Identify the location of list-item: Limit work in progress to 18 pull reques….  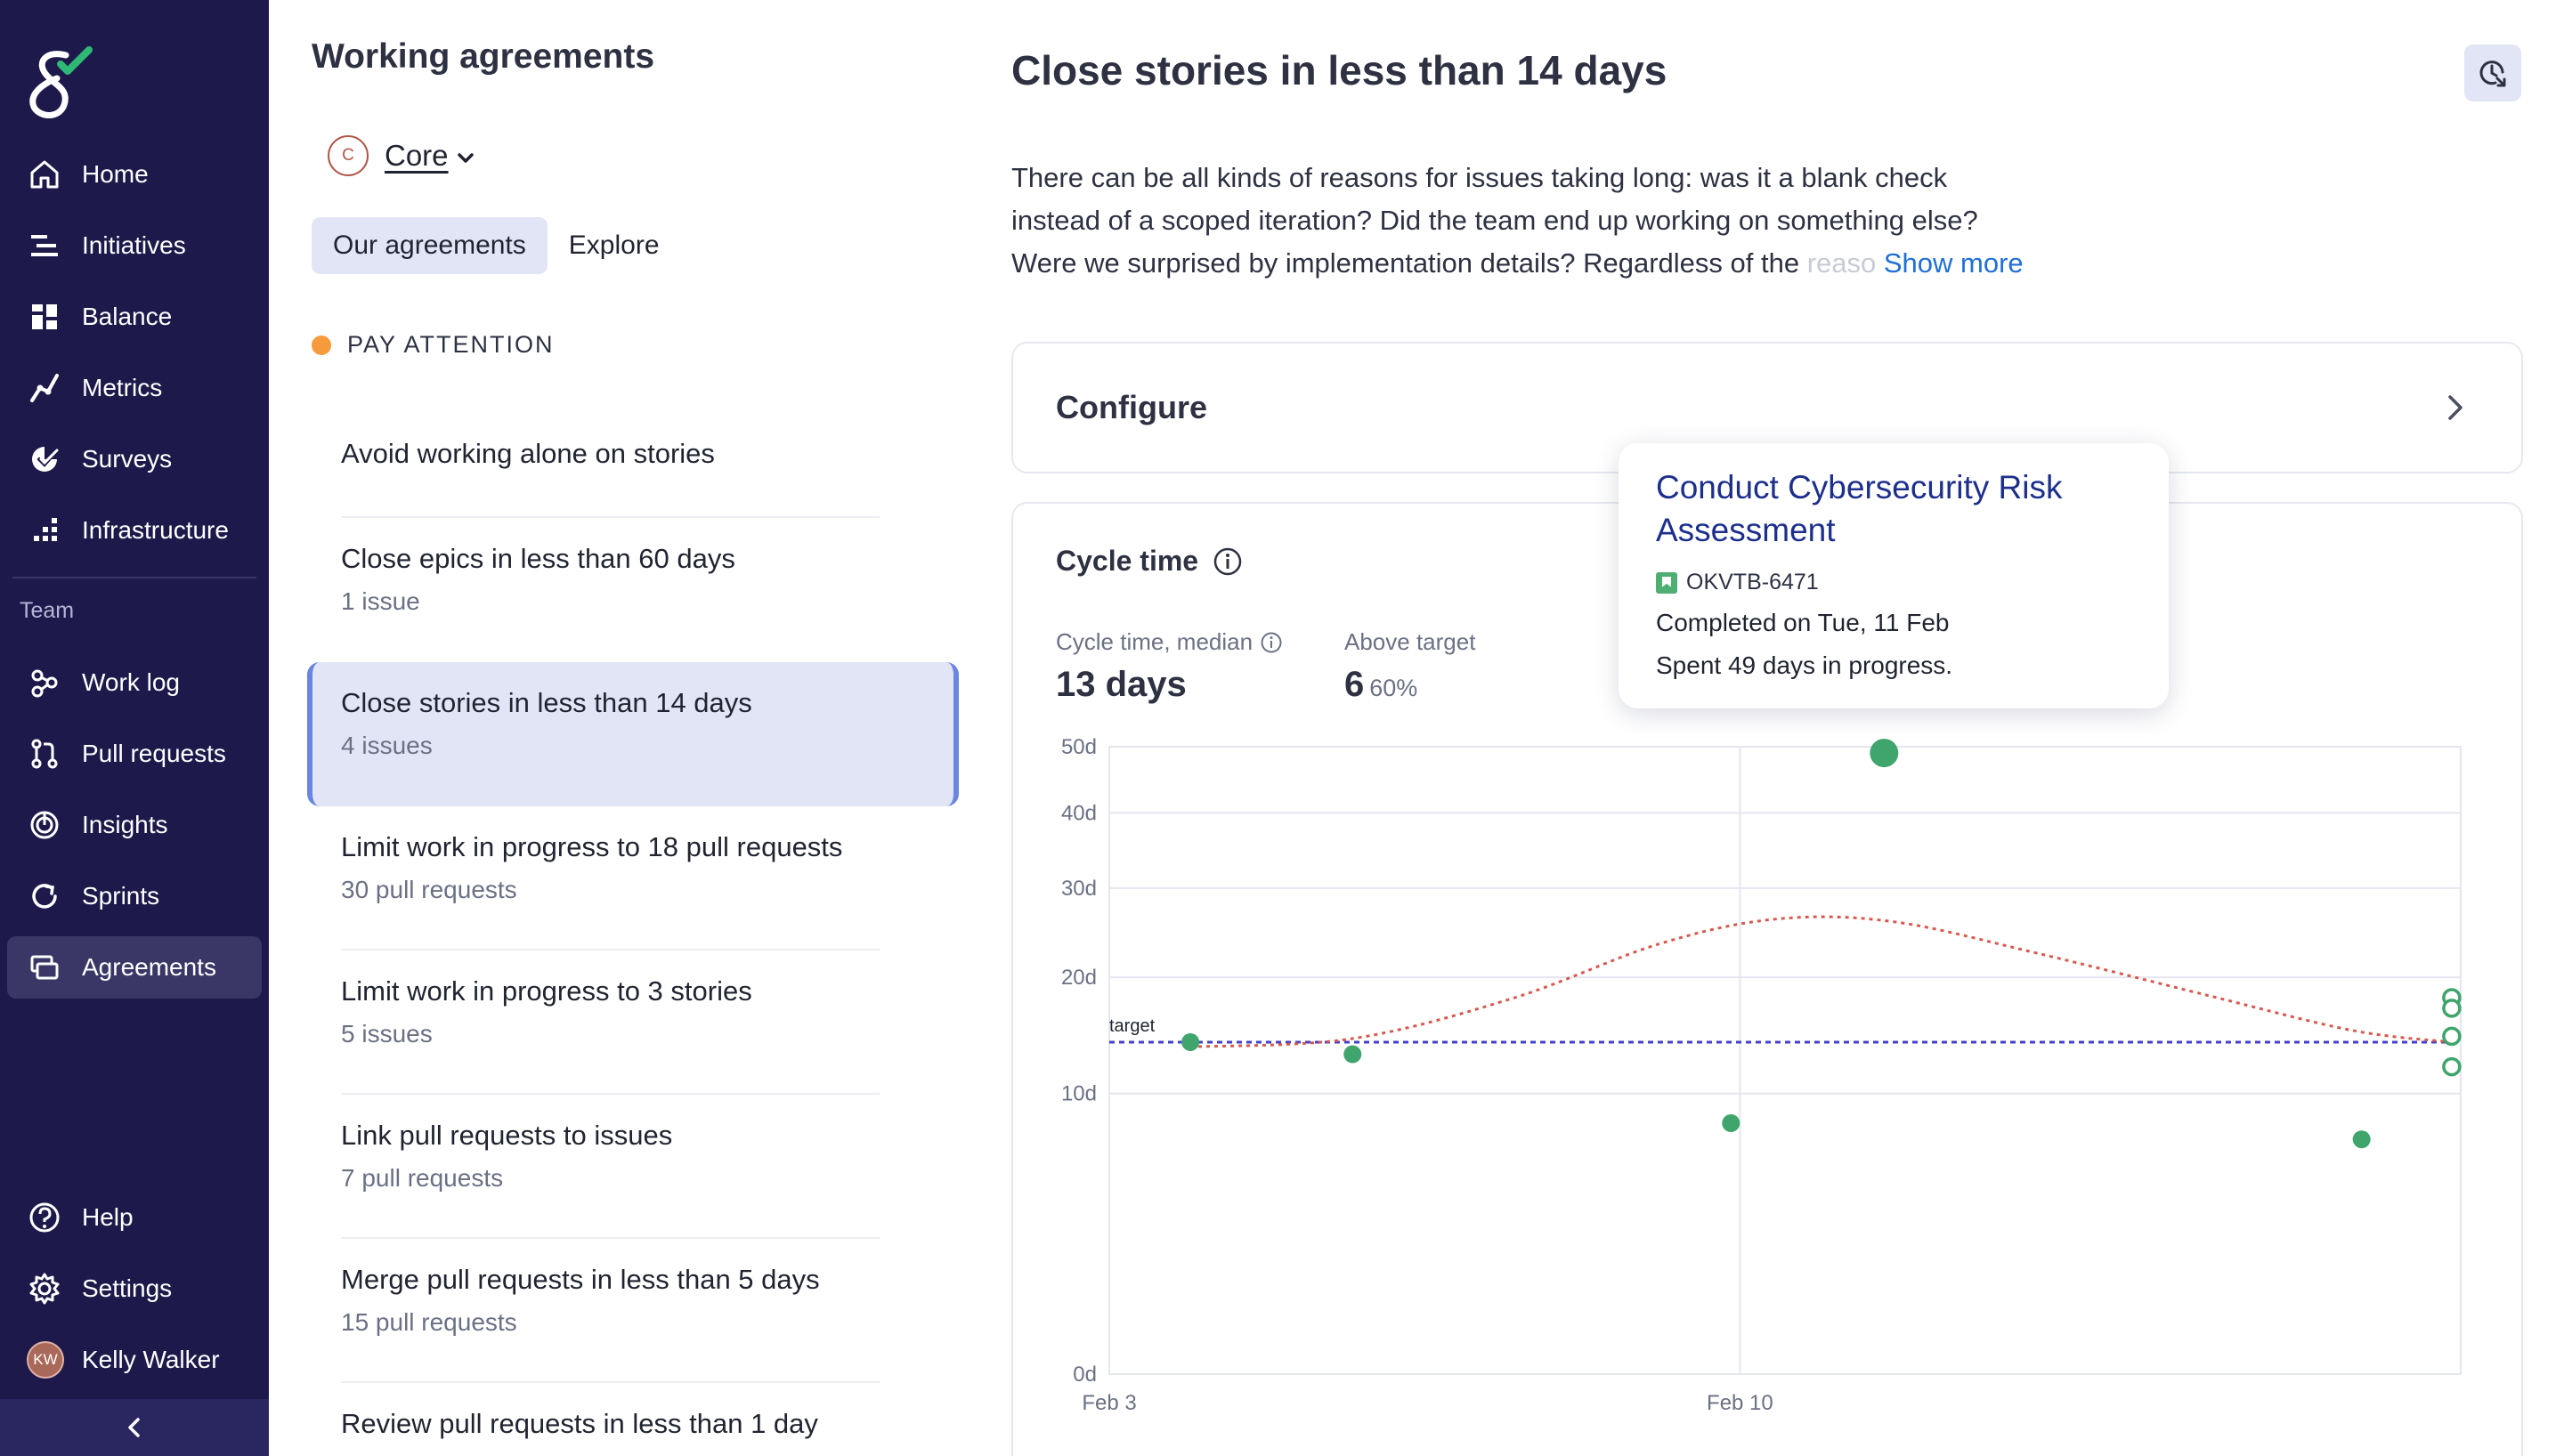
(618, 878).